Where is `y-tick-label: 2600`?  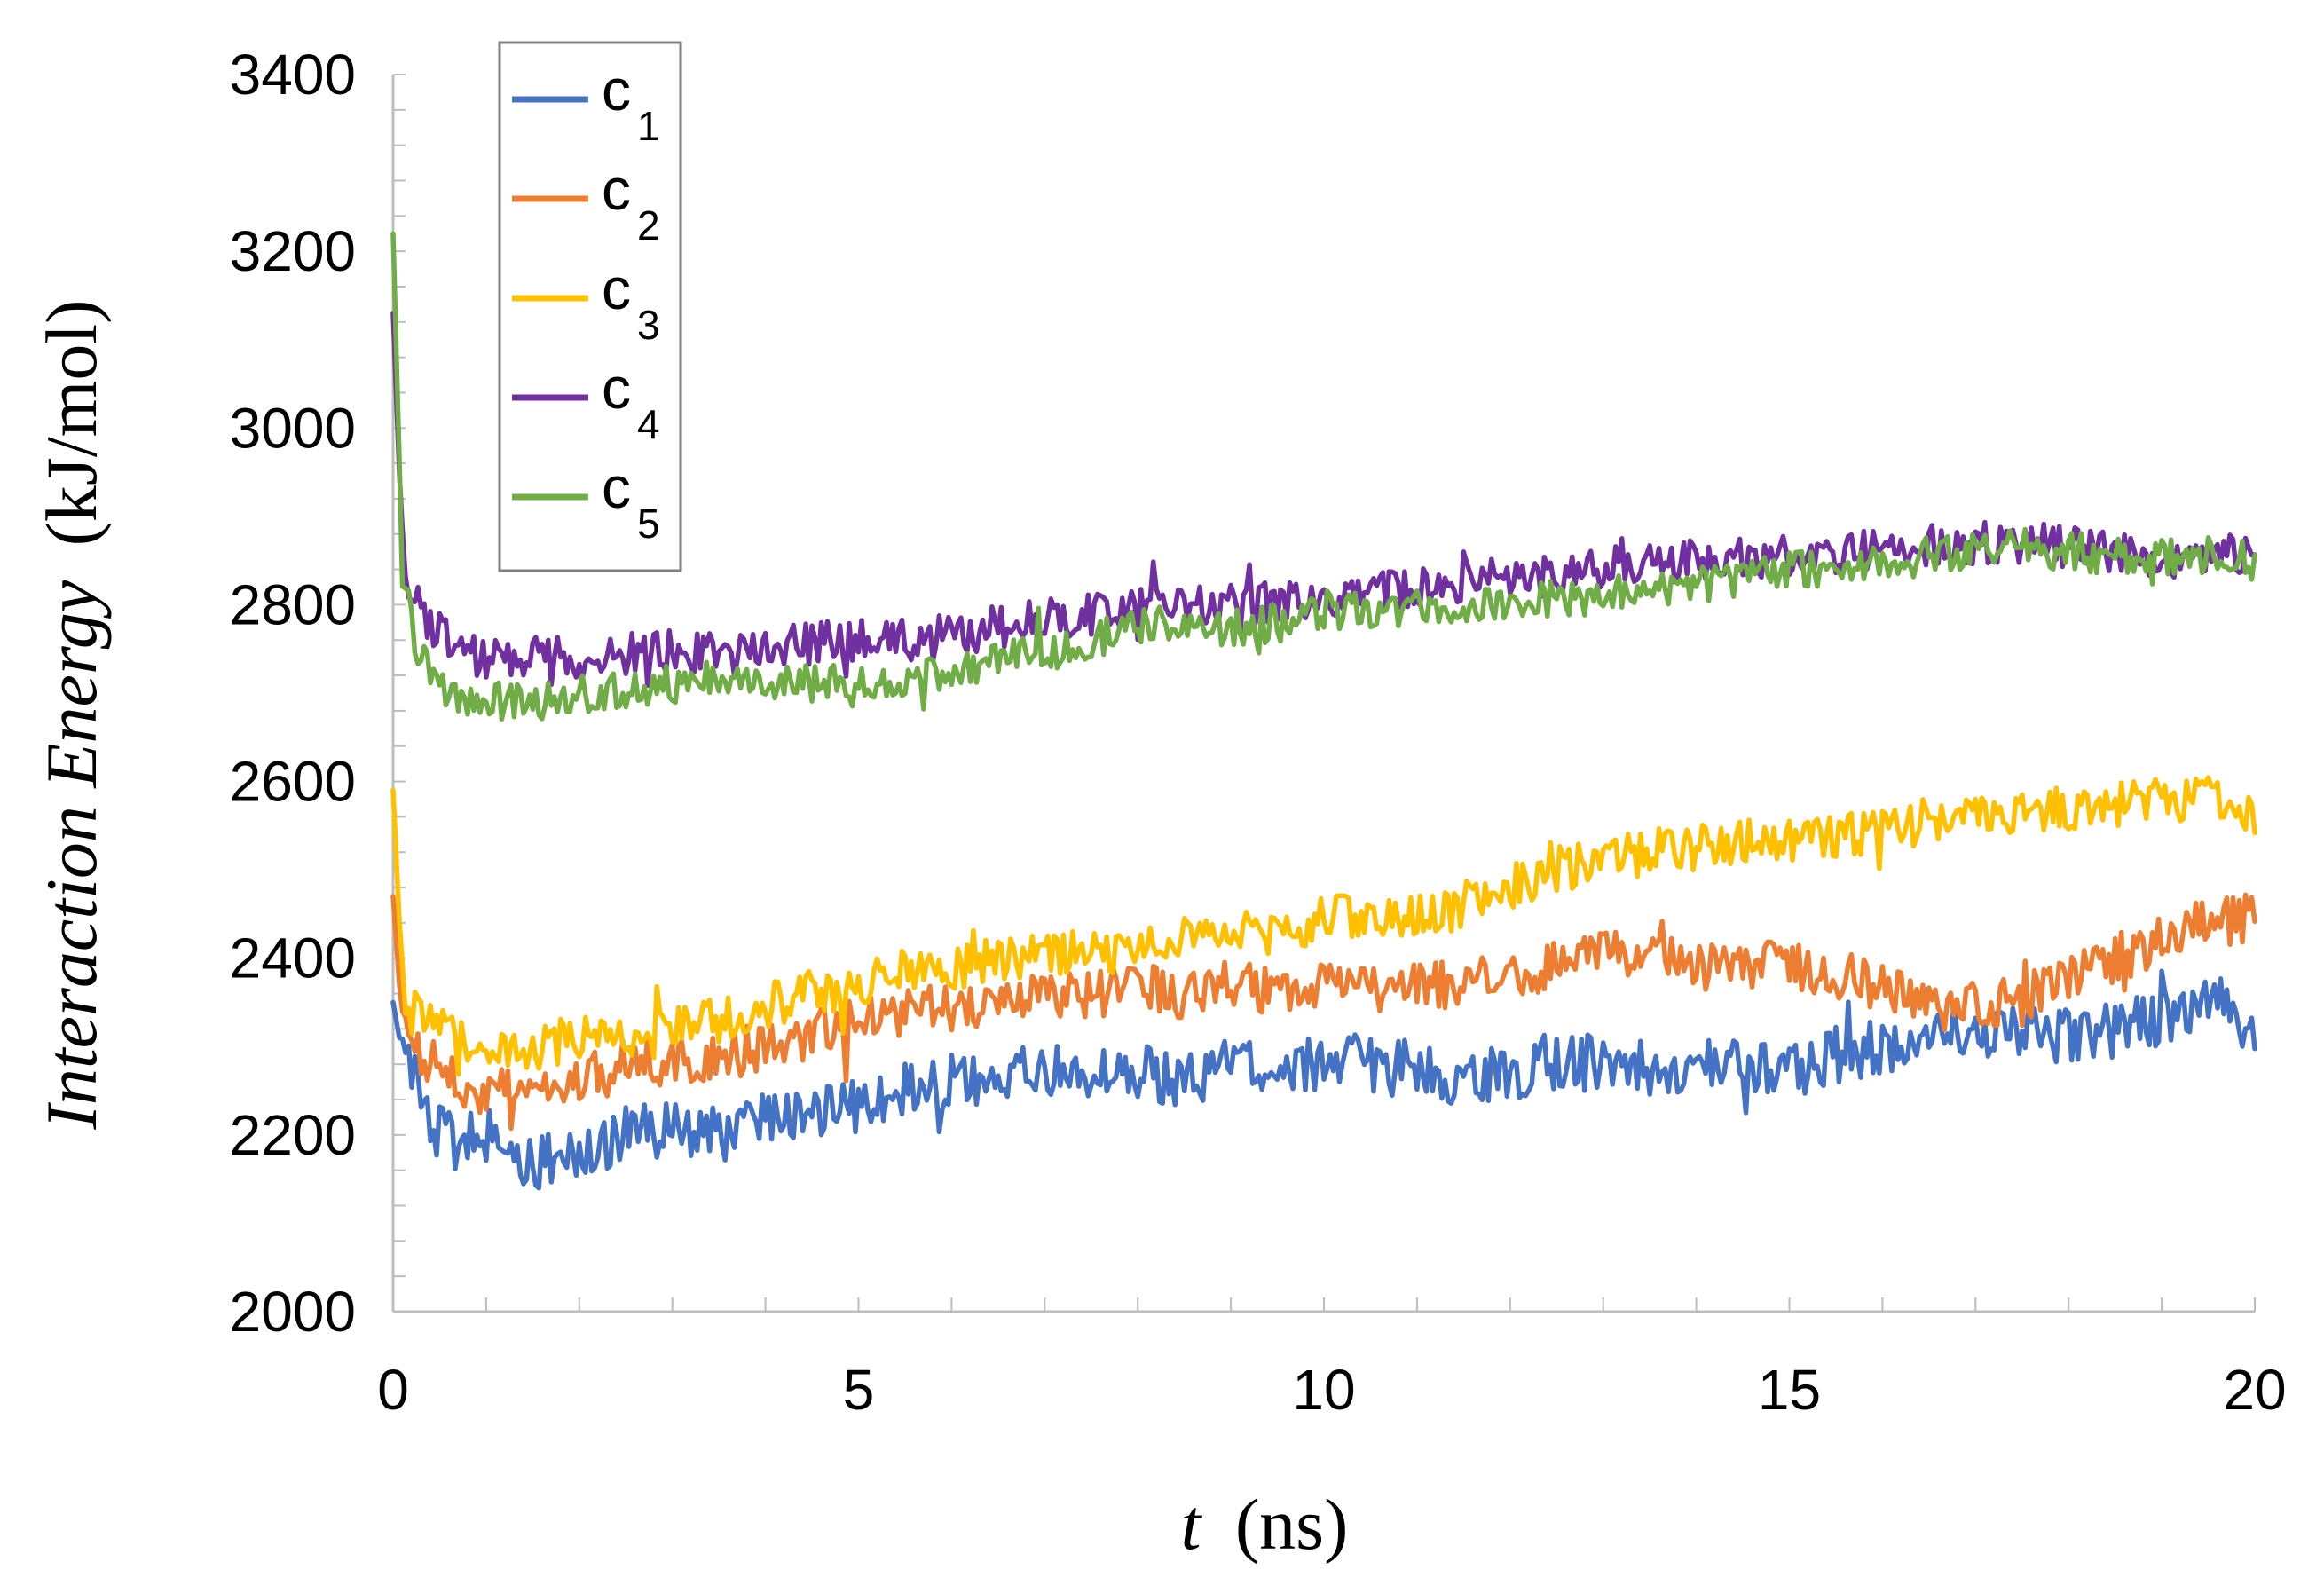 y-tick-label: 2600 is located at coordinates (293, 782).